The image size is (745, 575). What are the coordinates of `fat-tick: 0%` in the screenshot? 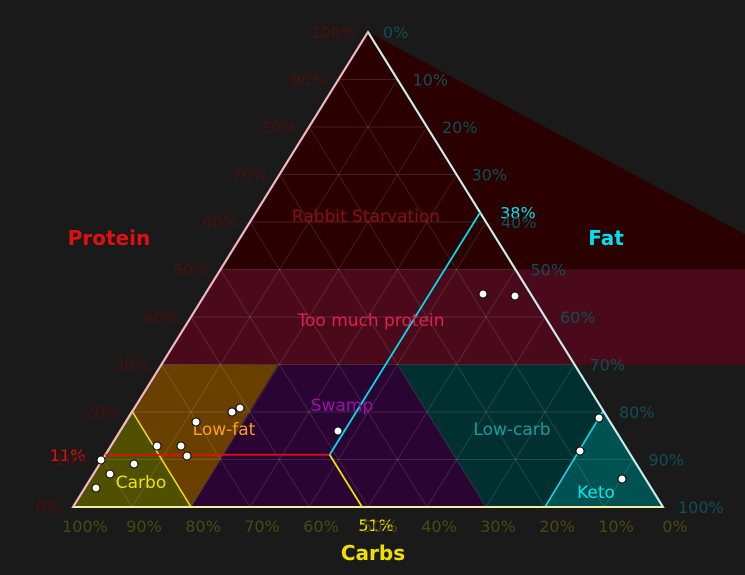 It's located at (395, 32).